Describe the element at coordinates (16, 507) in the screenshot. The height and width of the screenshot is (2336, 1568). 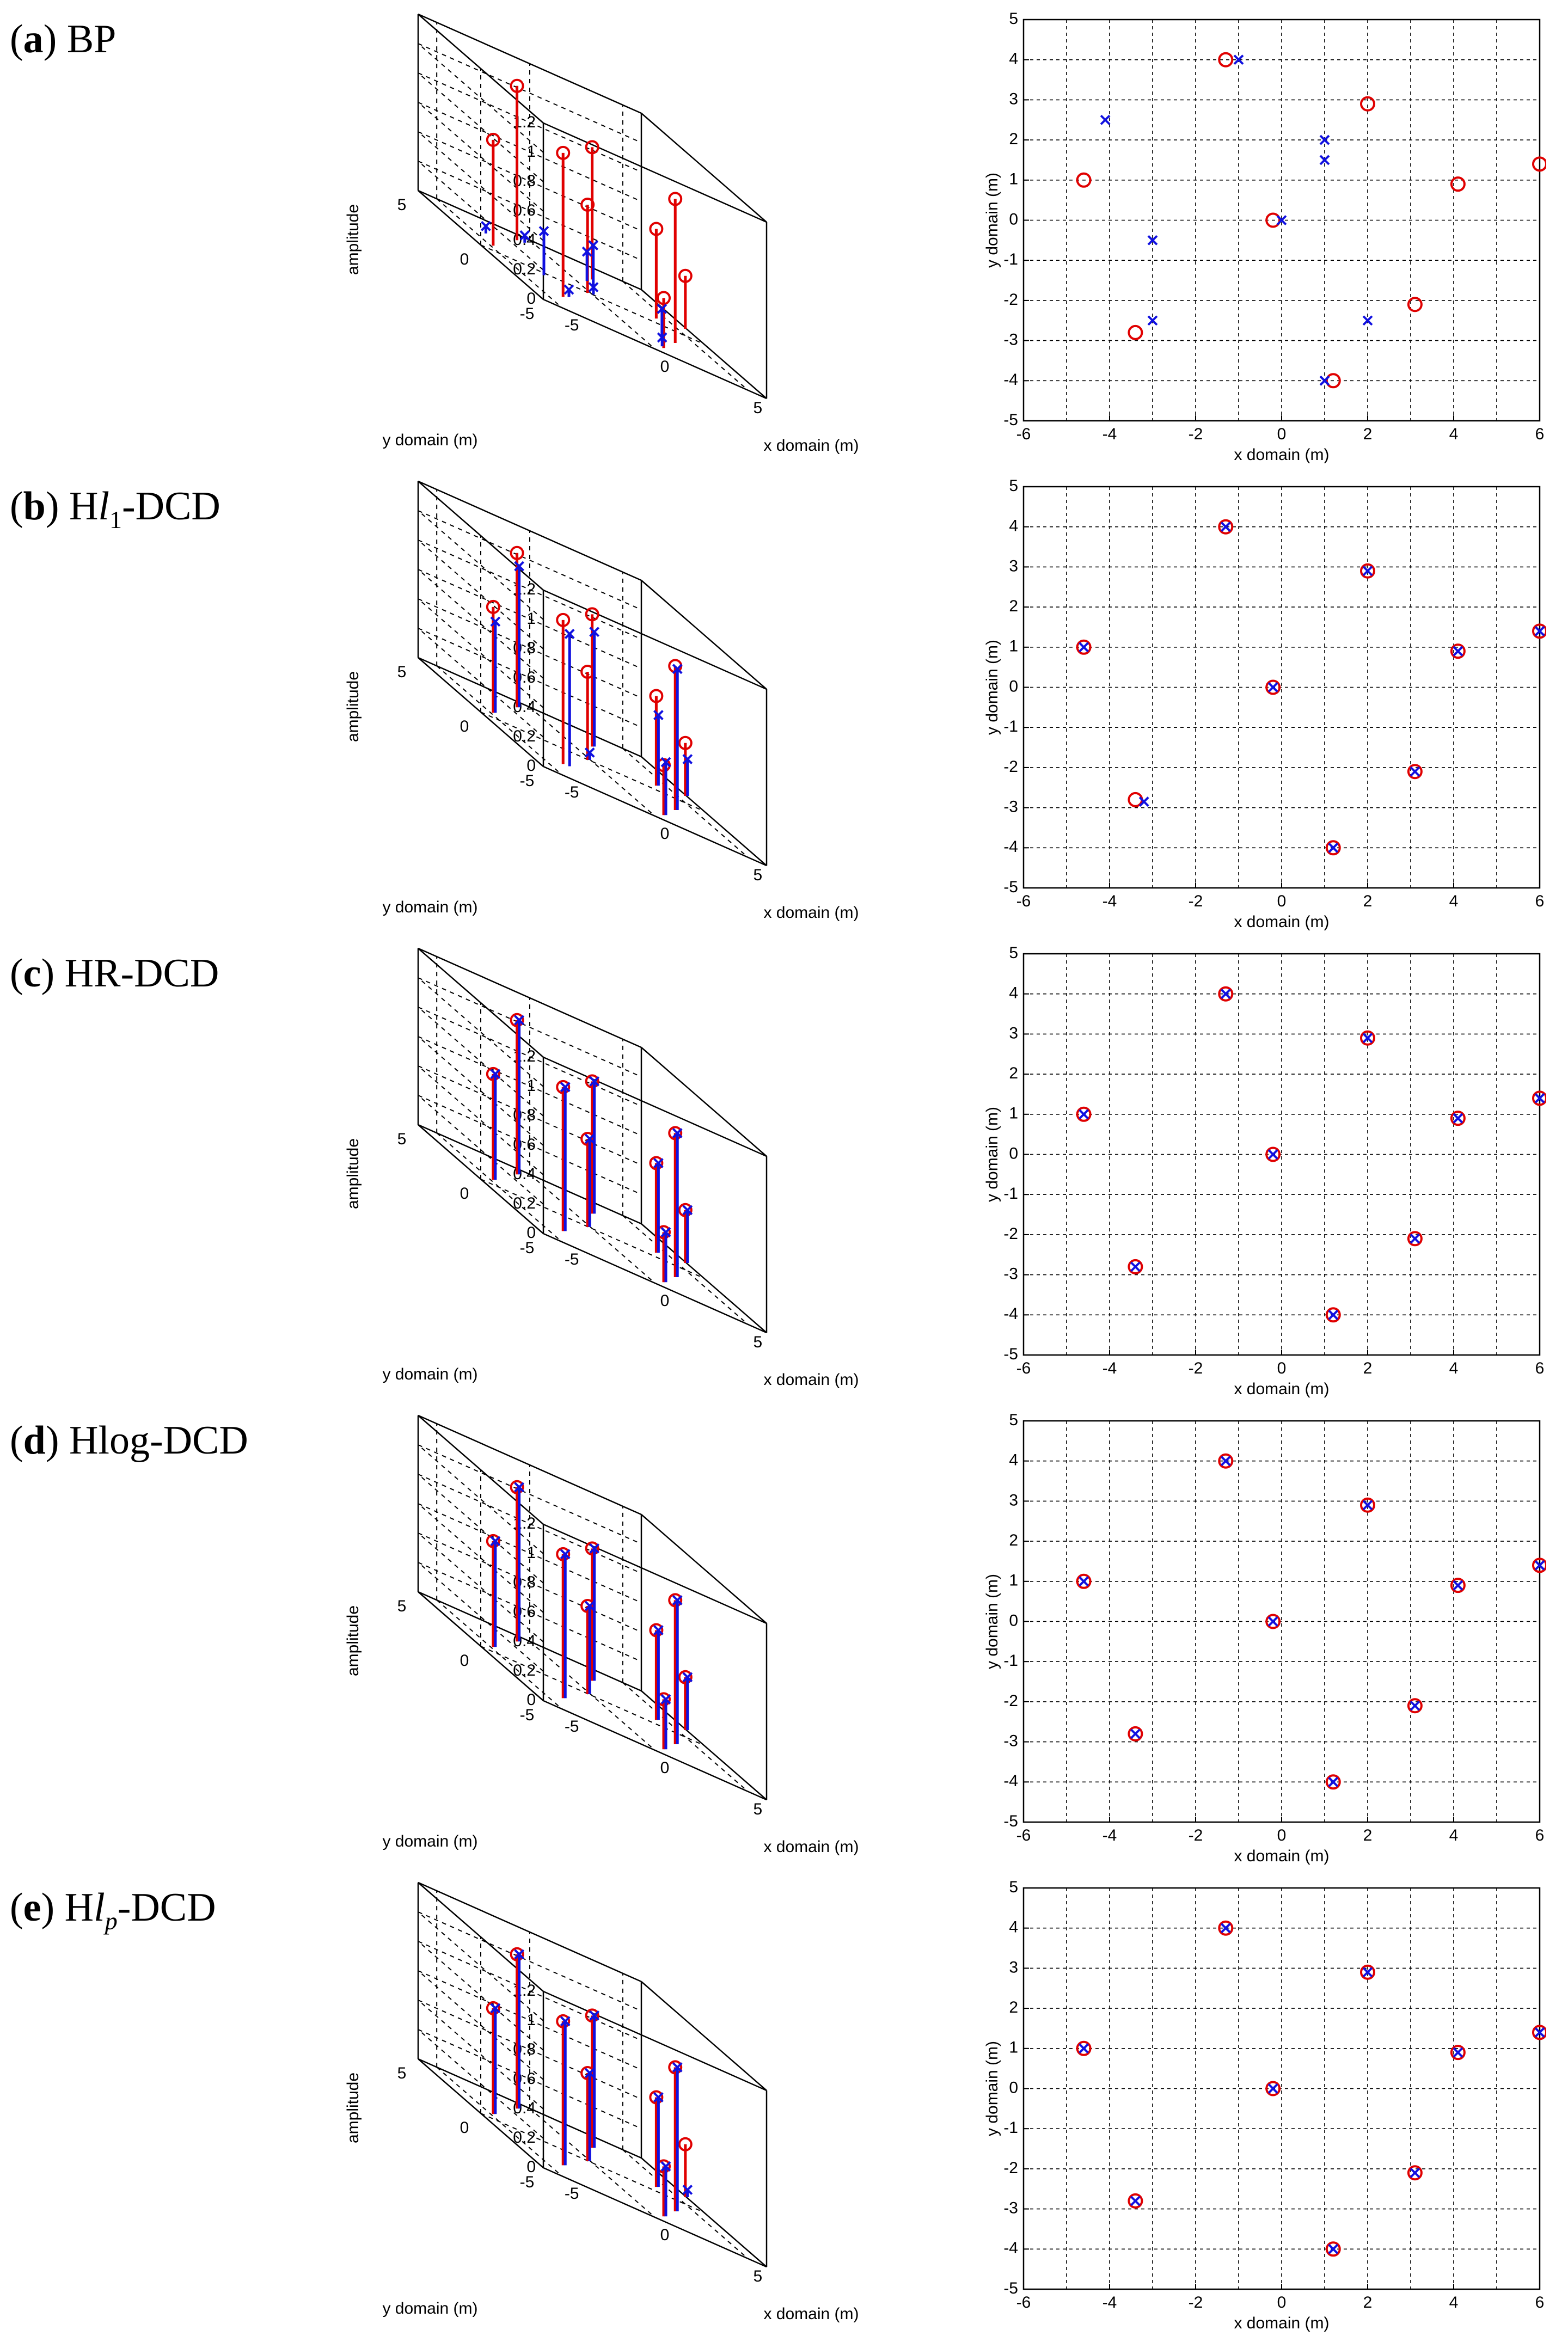
I see `label-open-paren: (` at that location.